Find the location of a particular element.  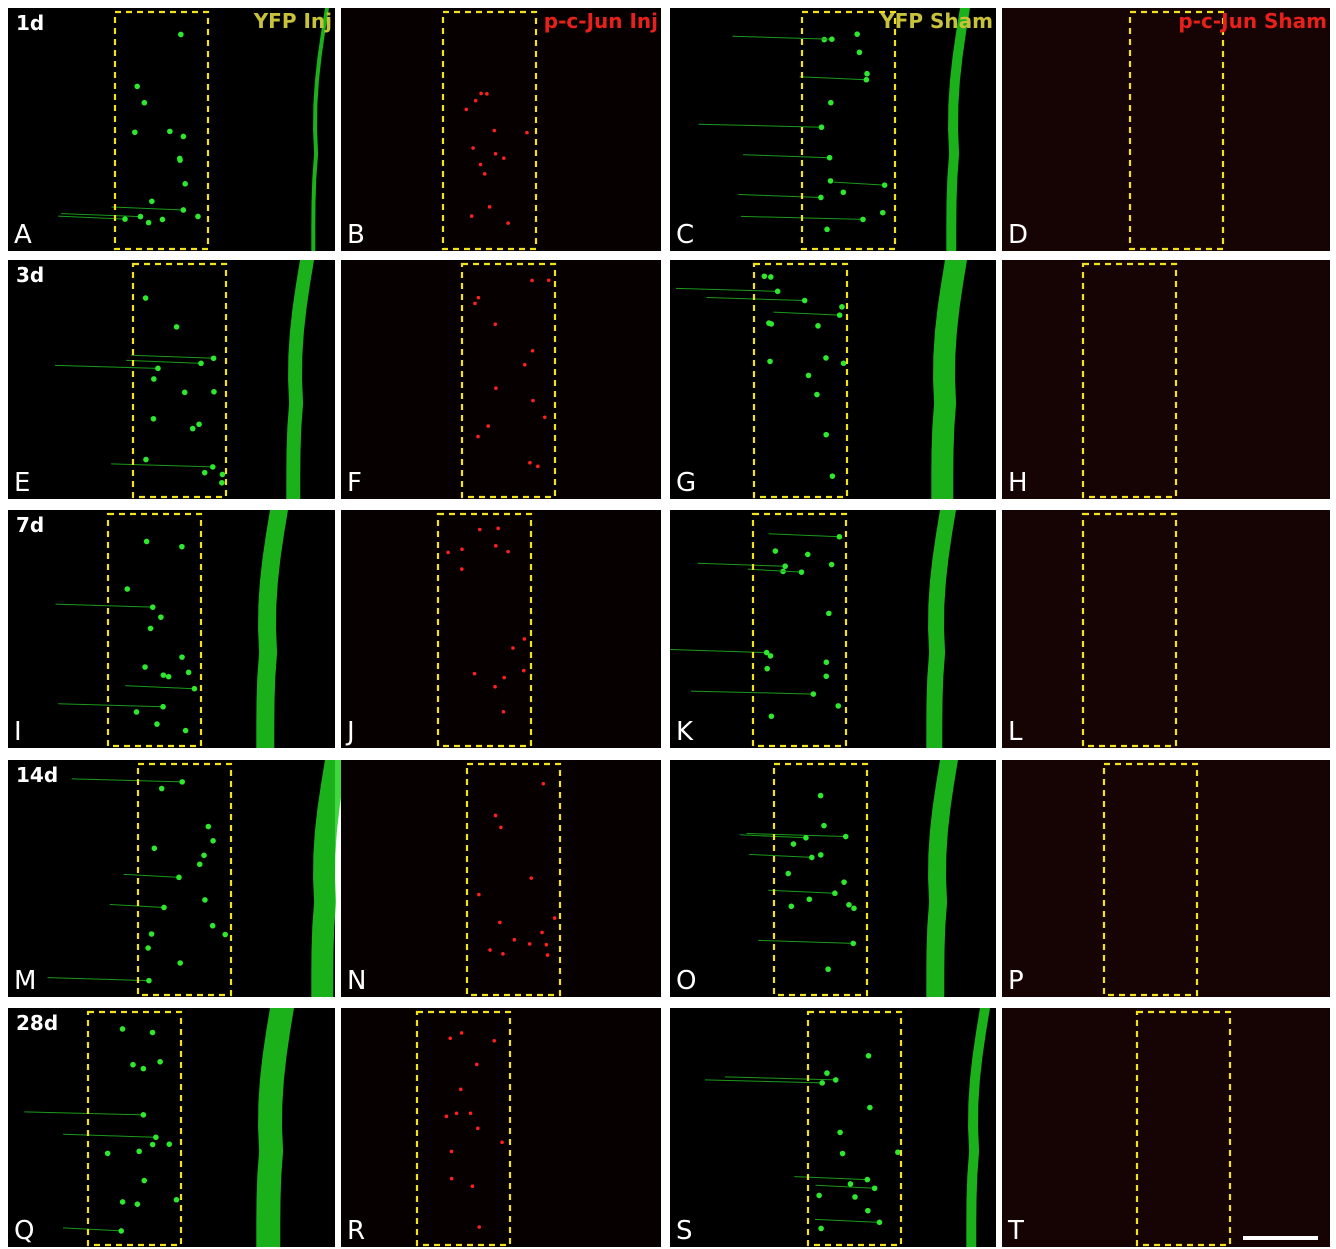

panel-letter: A is located at coordinates (23, 235).